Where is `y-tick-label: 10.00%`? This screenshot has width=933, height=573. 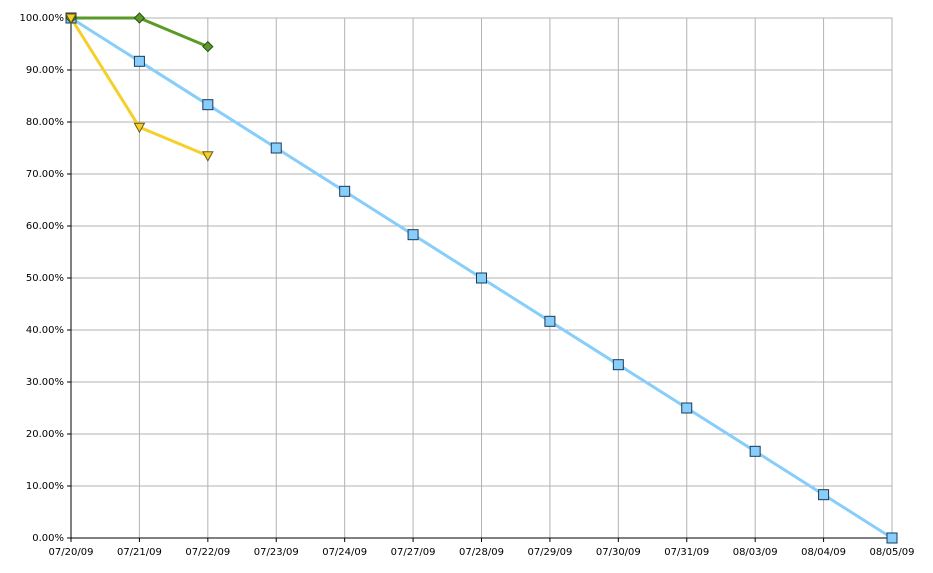 y-tick-label: 10.00% is located at coordinates (45, 486).